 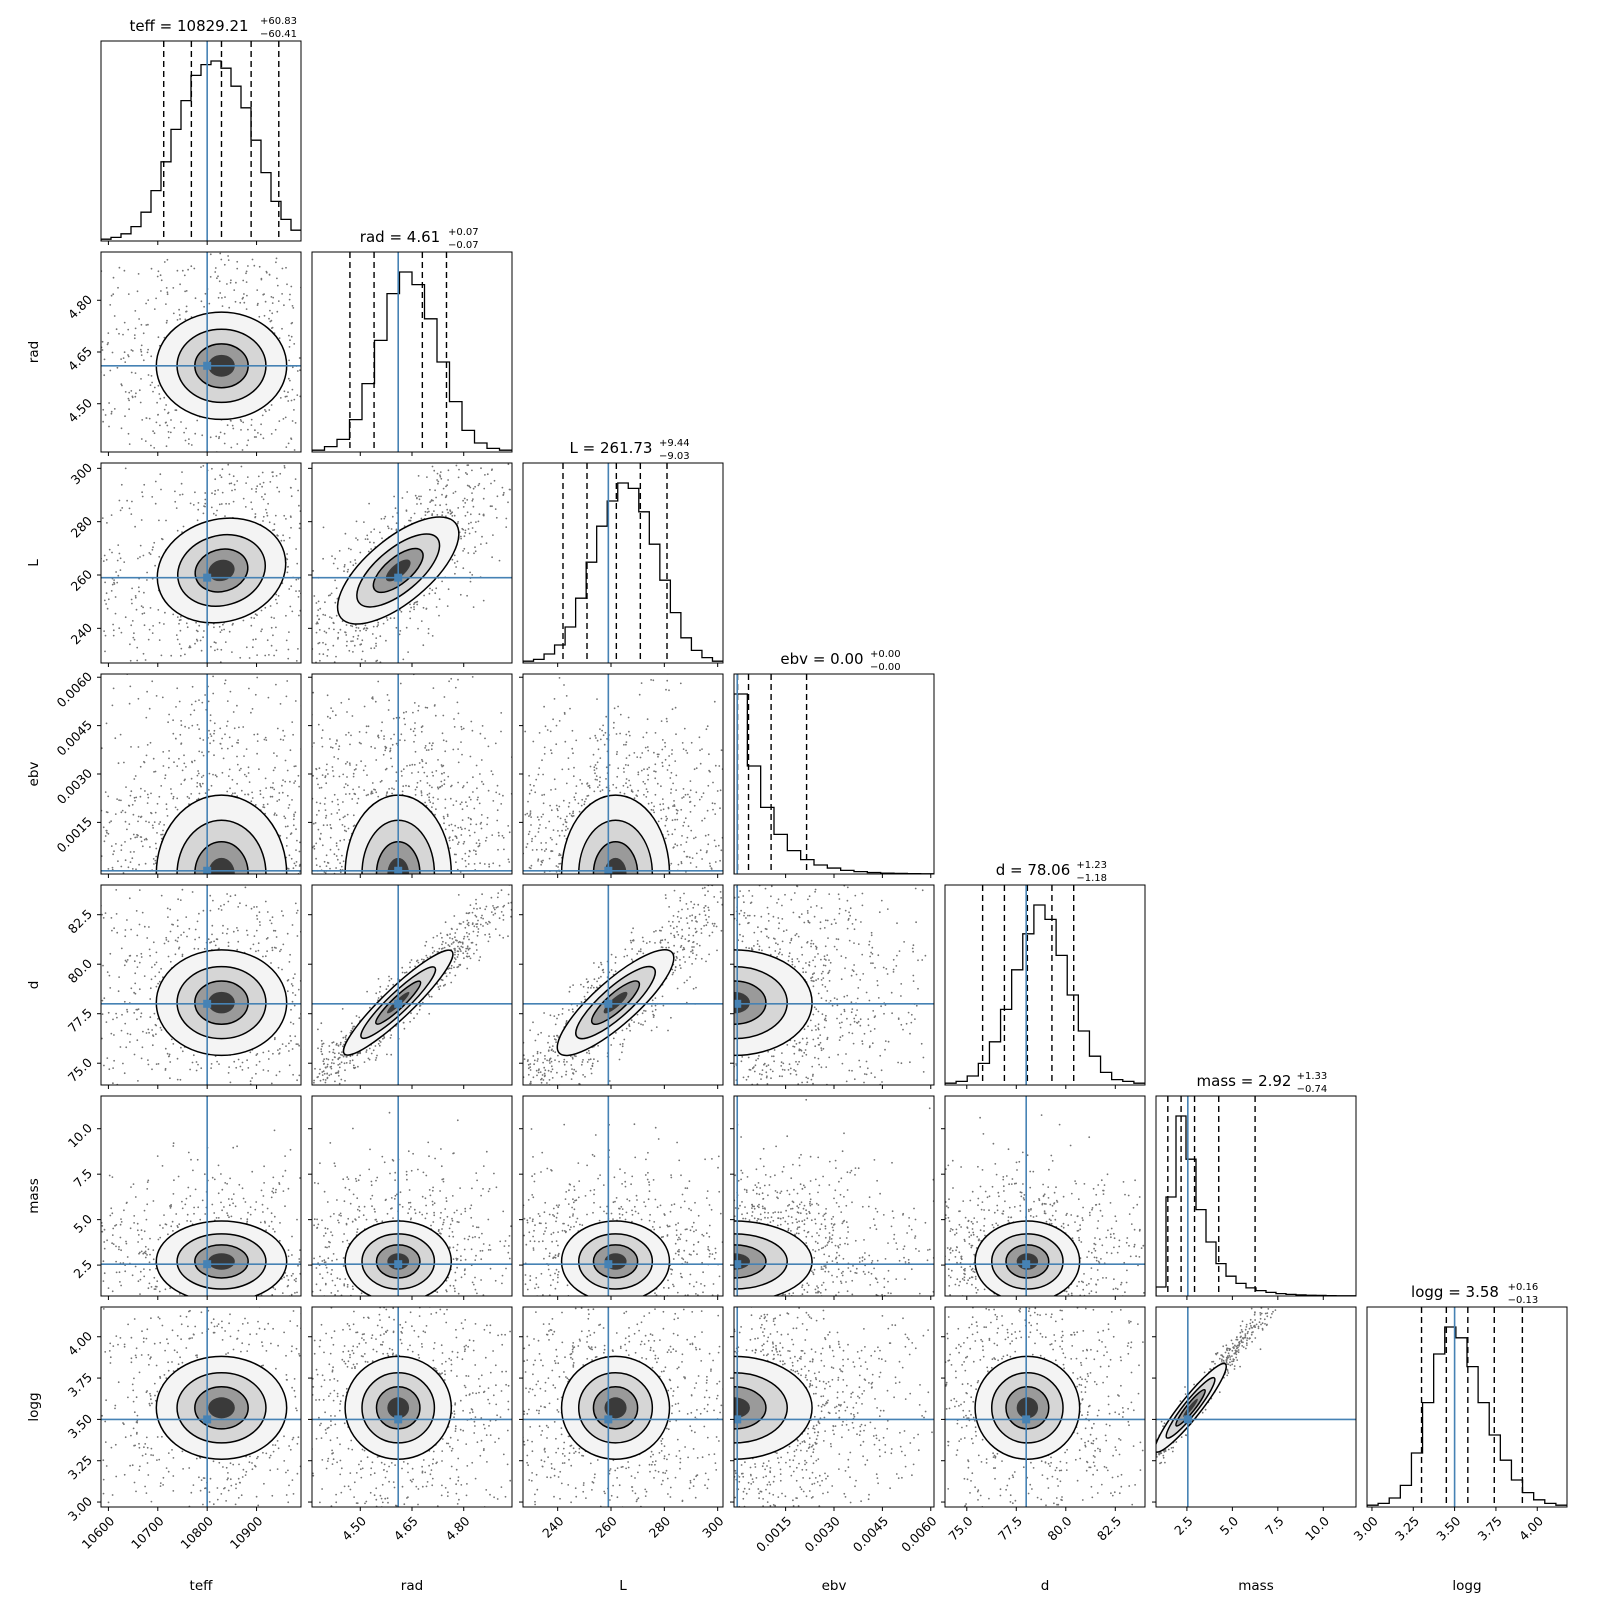 I want to click on histogram-d, so click(x=1045, y=994).